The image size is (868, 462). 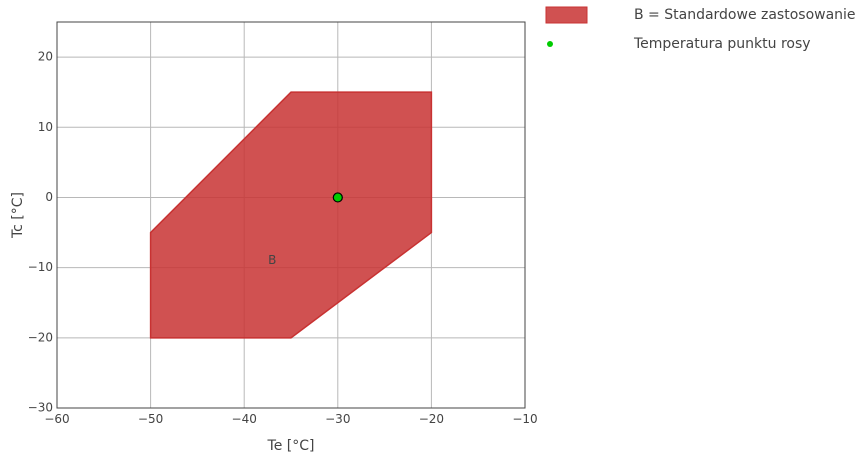 I want to click on y-tick-label: −10, so click(x=40, y=267).